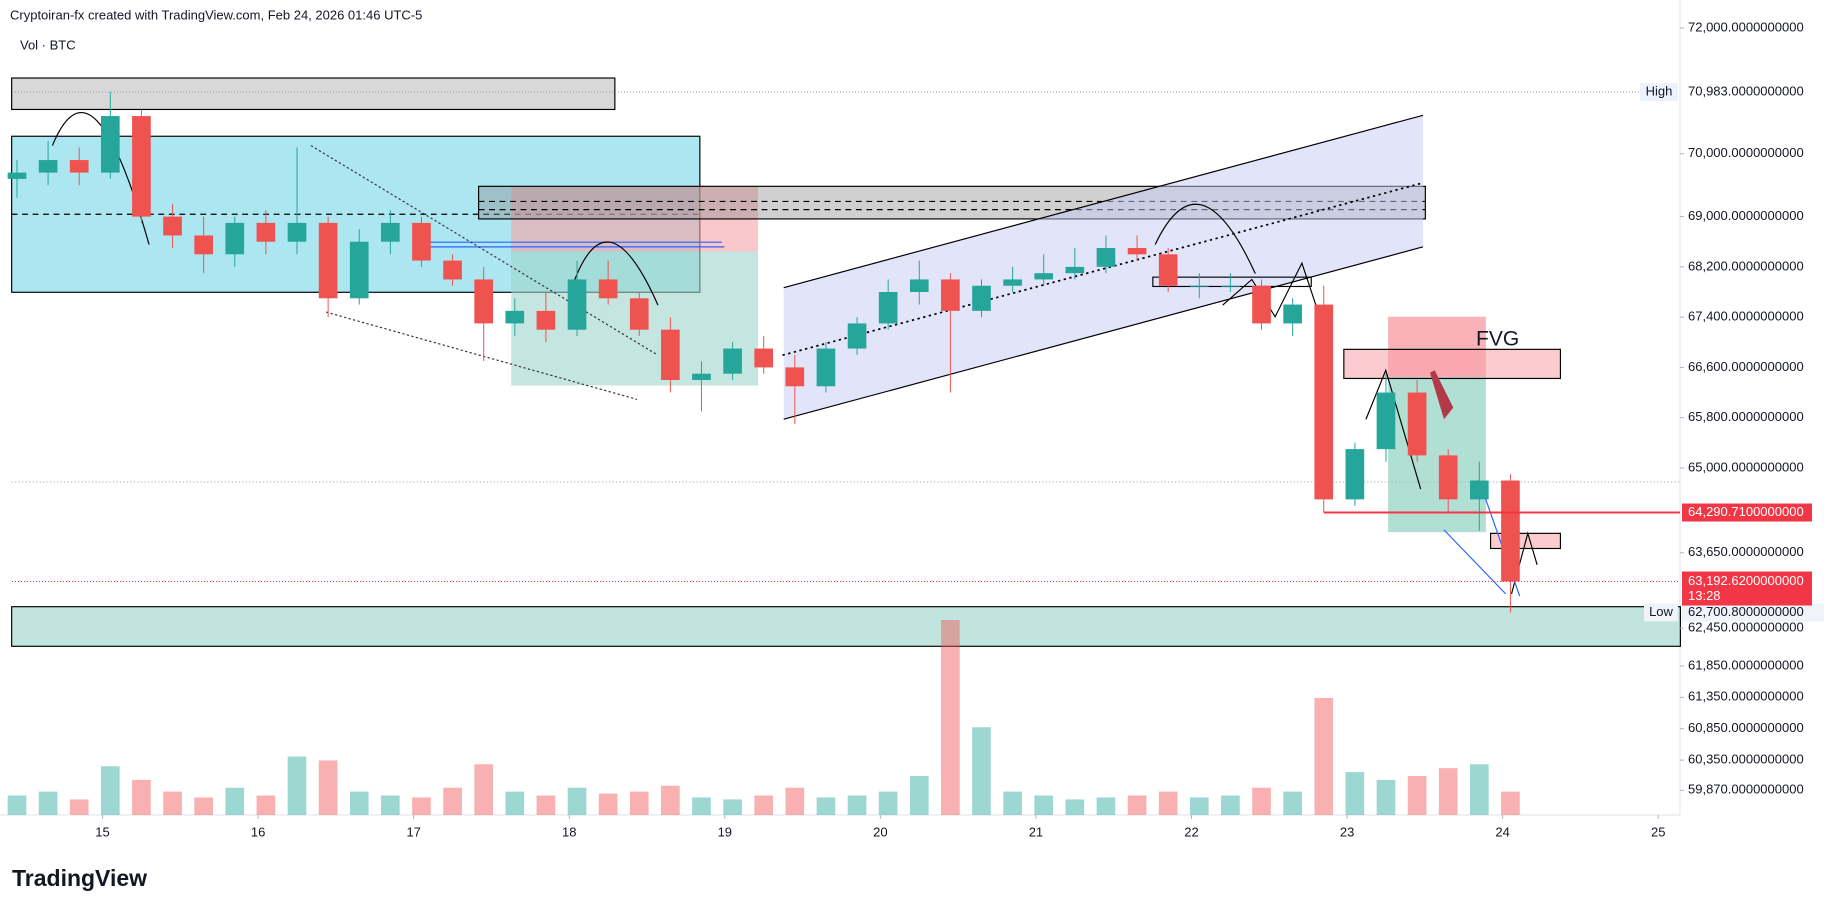 This screenshot has height=913, width=1826. I want to click on x-tick-label: 19, so click(725, 831).